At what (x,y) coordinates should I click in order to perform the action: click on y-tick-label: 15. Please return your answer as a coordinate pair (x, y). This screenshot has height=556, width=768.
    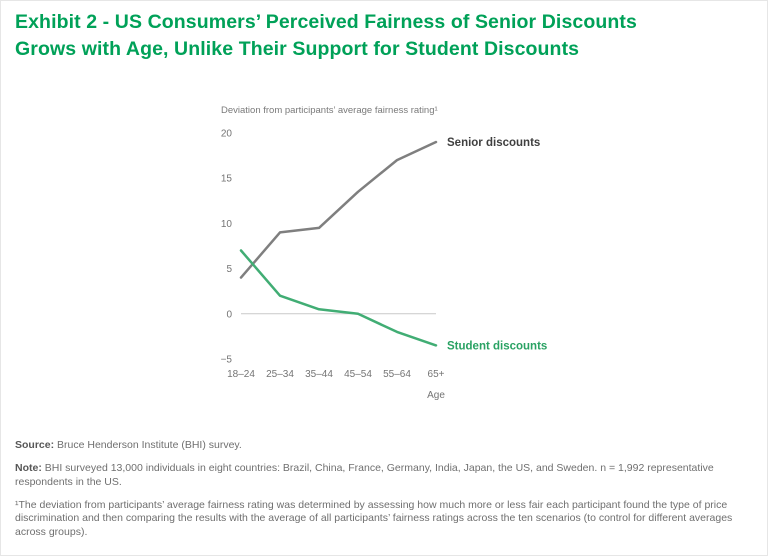
    Looking at the image, I should click on (227, 179).